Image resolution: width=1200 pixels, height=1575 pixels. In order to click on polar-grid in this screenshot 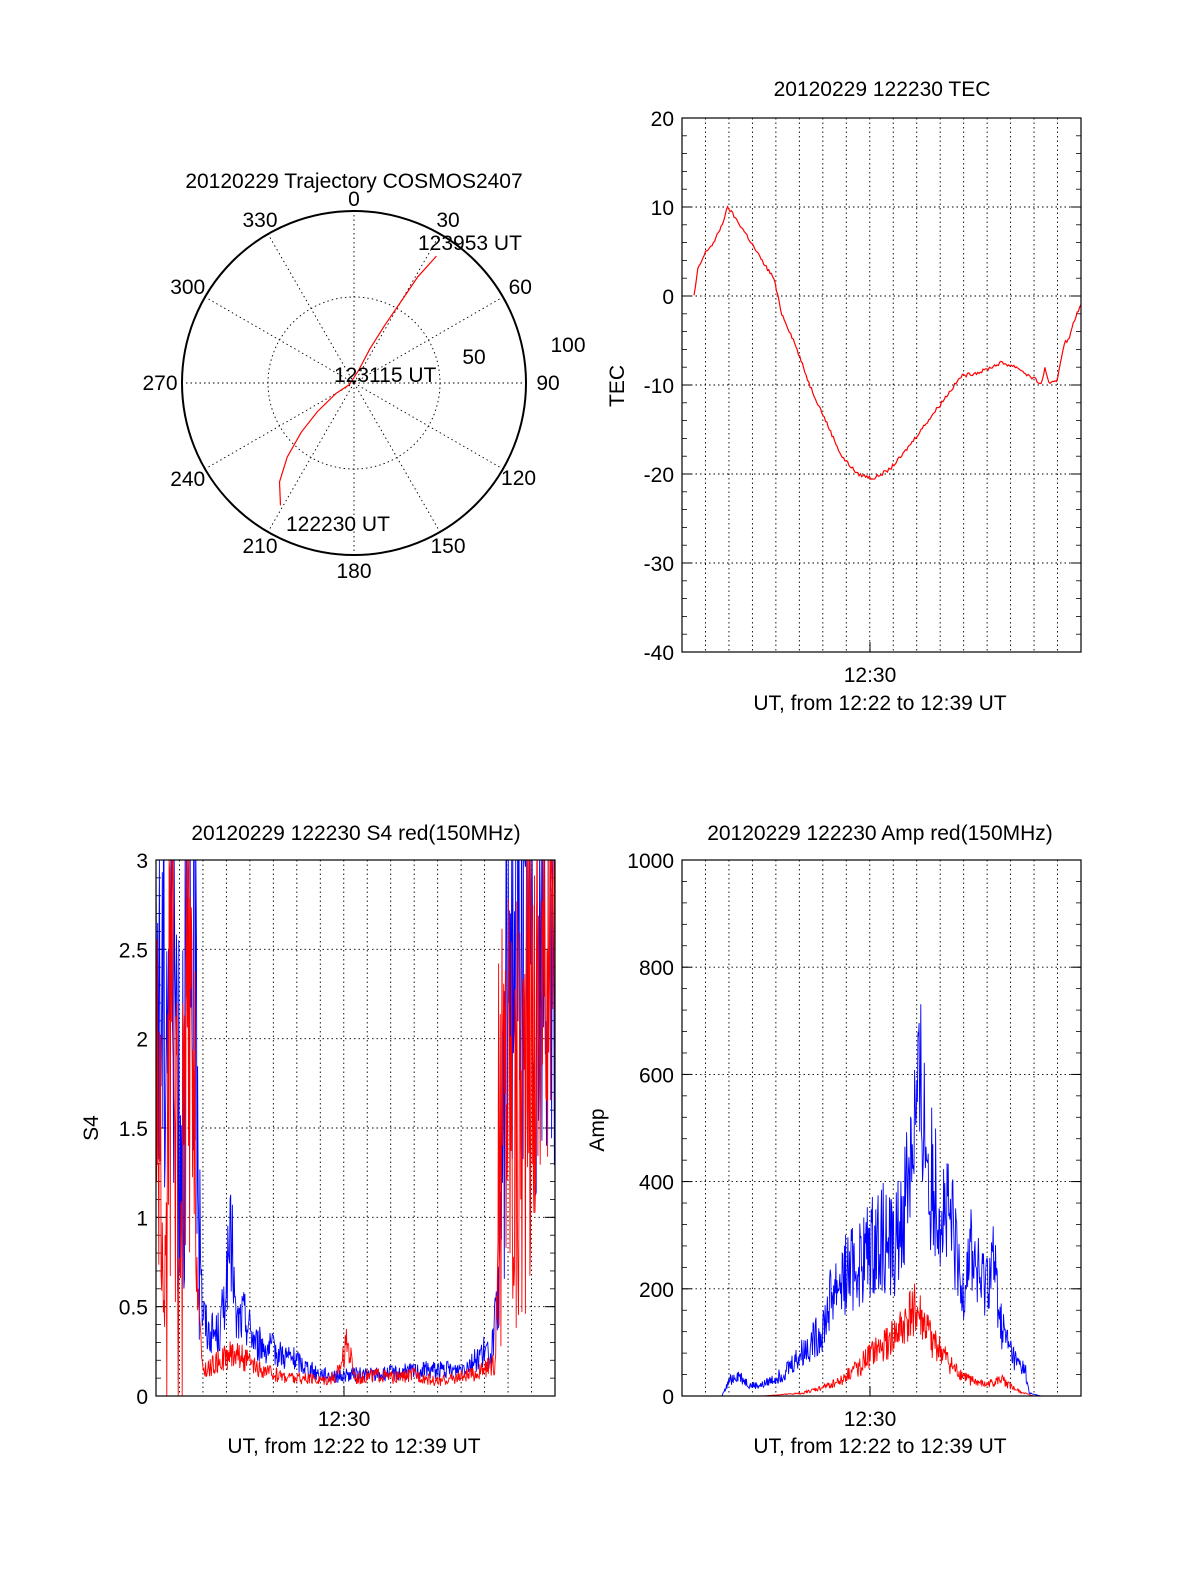, I will do `click(354, 383)`.